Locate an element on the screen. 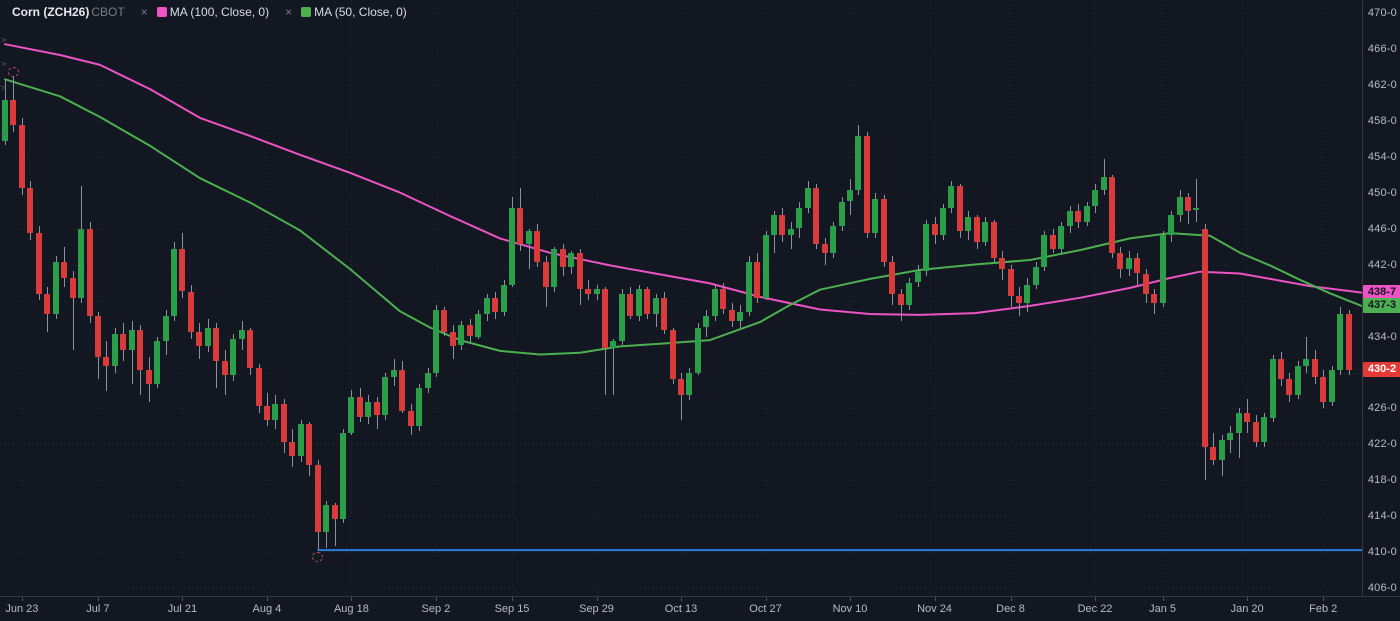 The width and height of the screenshot is (1400, 621). symbol-title: Corn (ZCH26) CBOT is located at coordinates (68, 12).